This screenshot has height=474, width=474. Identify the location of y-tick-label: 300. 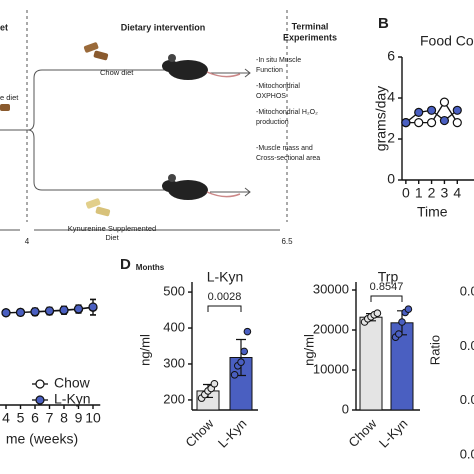
(174, 362).